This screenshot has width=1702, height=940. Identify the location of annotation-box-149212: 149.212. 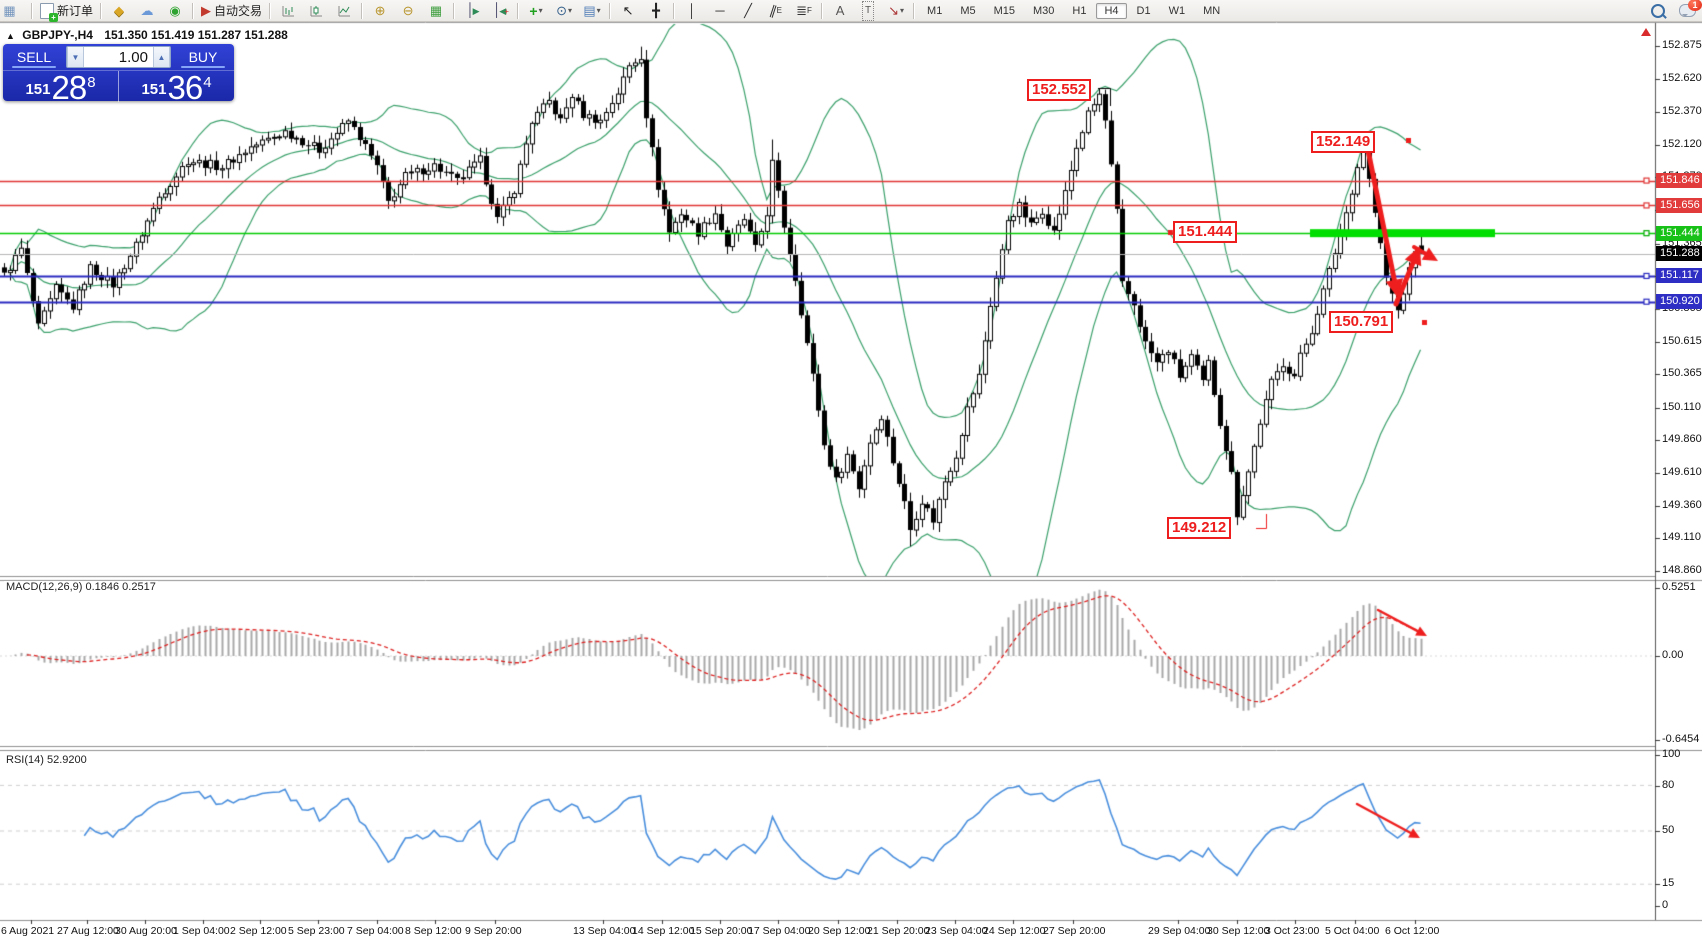
(1199, 528).